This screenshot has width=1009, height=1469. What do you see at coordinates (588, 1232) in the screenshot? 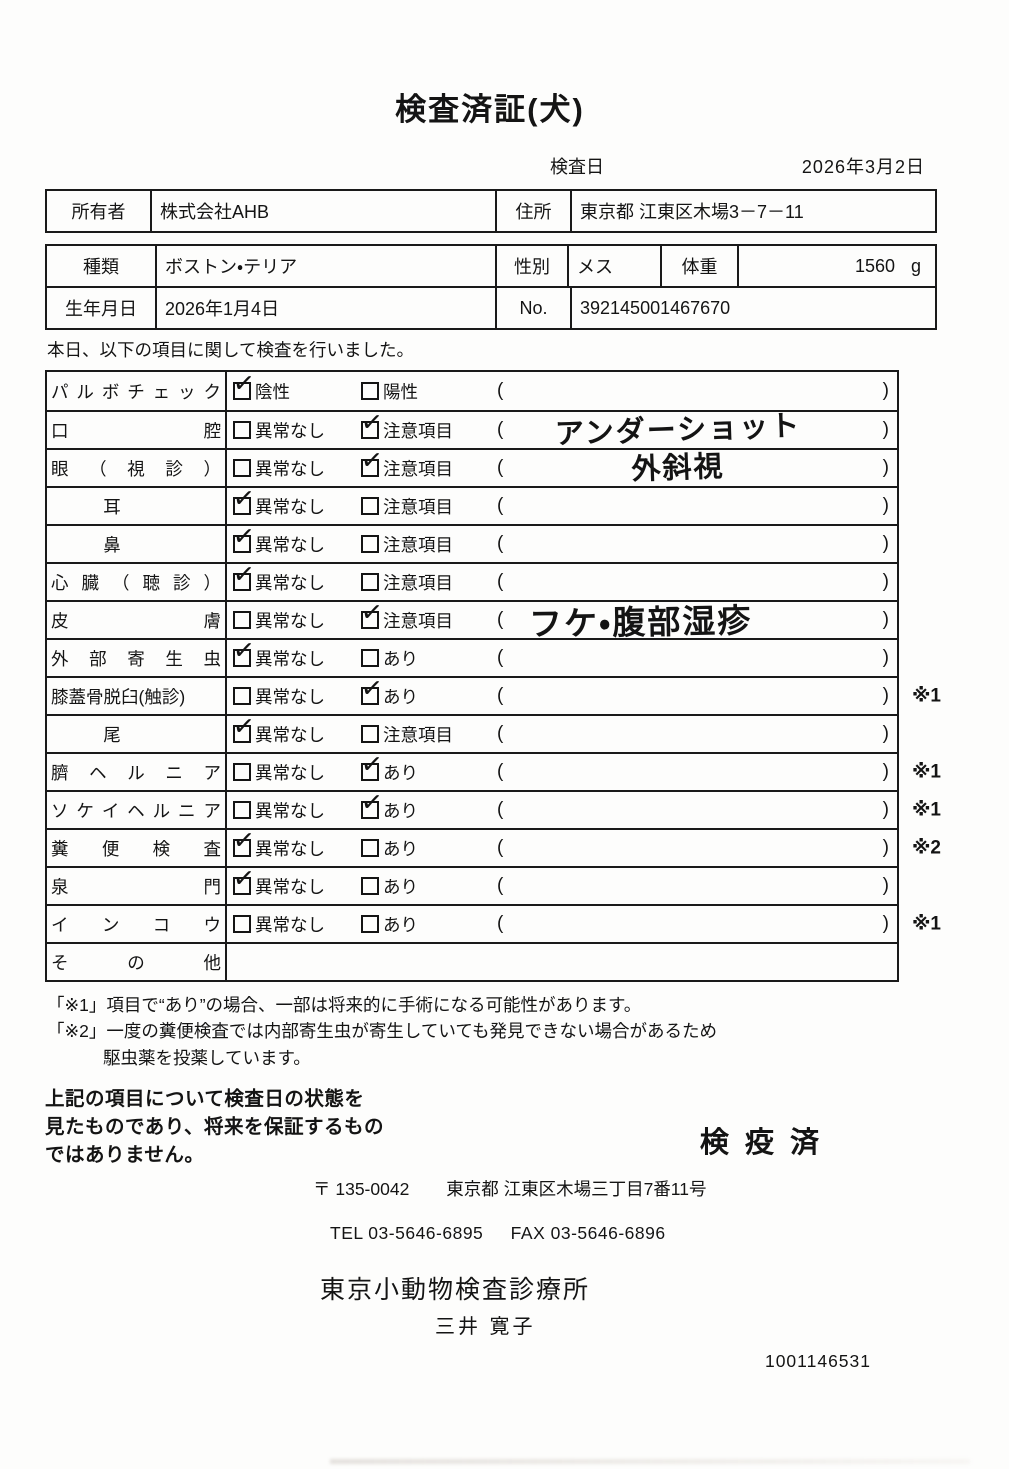
I see `clinic-fax: FAX 03-5646-6896` at bounding box center [588, 1232].